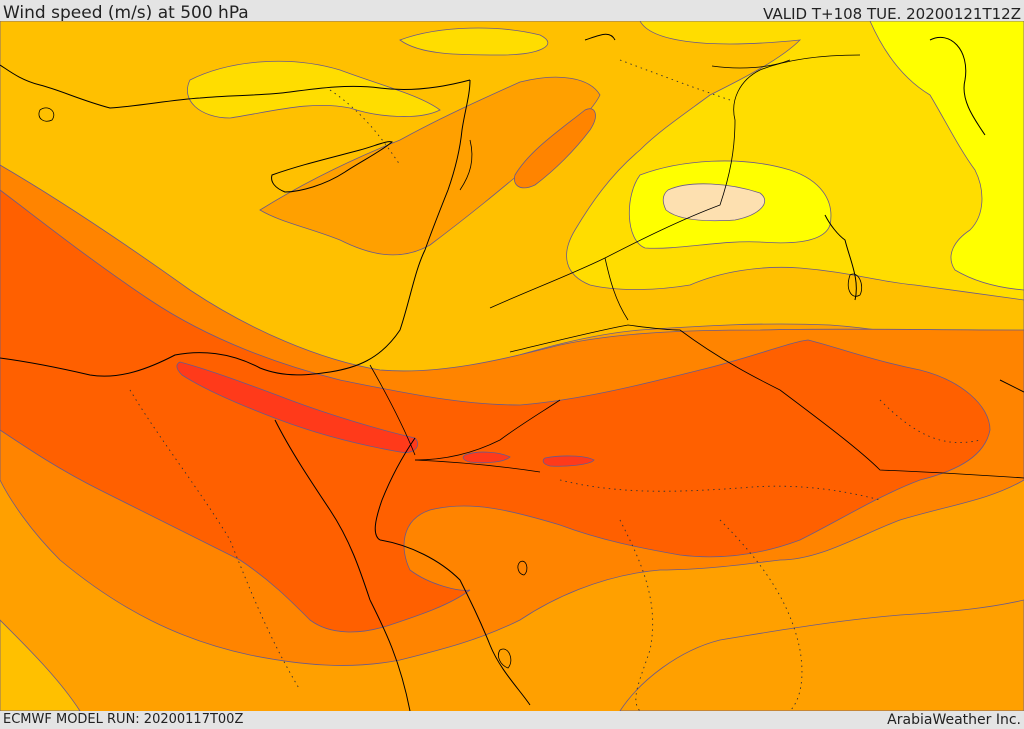  Describe the element at coordinates (123, 719) in the screenshot. I see `model-run: ECMWF MODEL RUN: 20200117T00Z` at that location.